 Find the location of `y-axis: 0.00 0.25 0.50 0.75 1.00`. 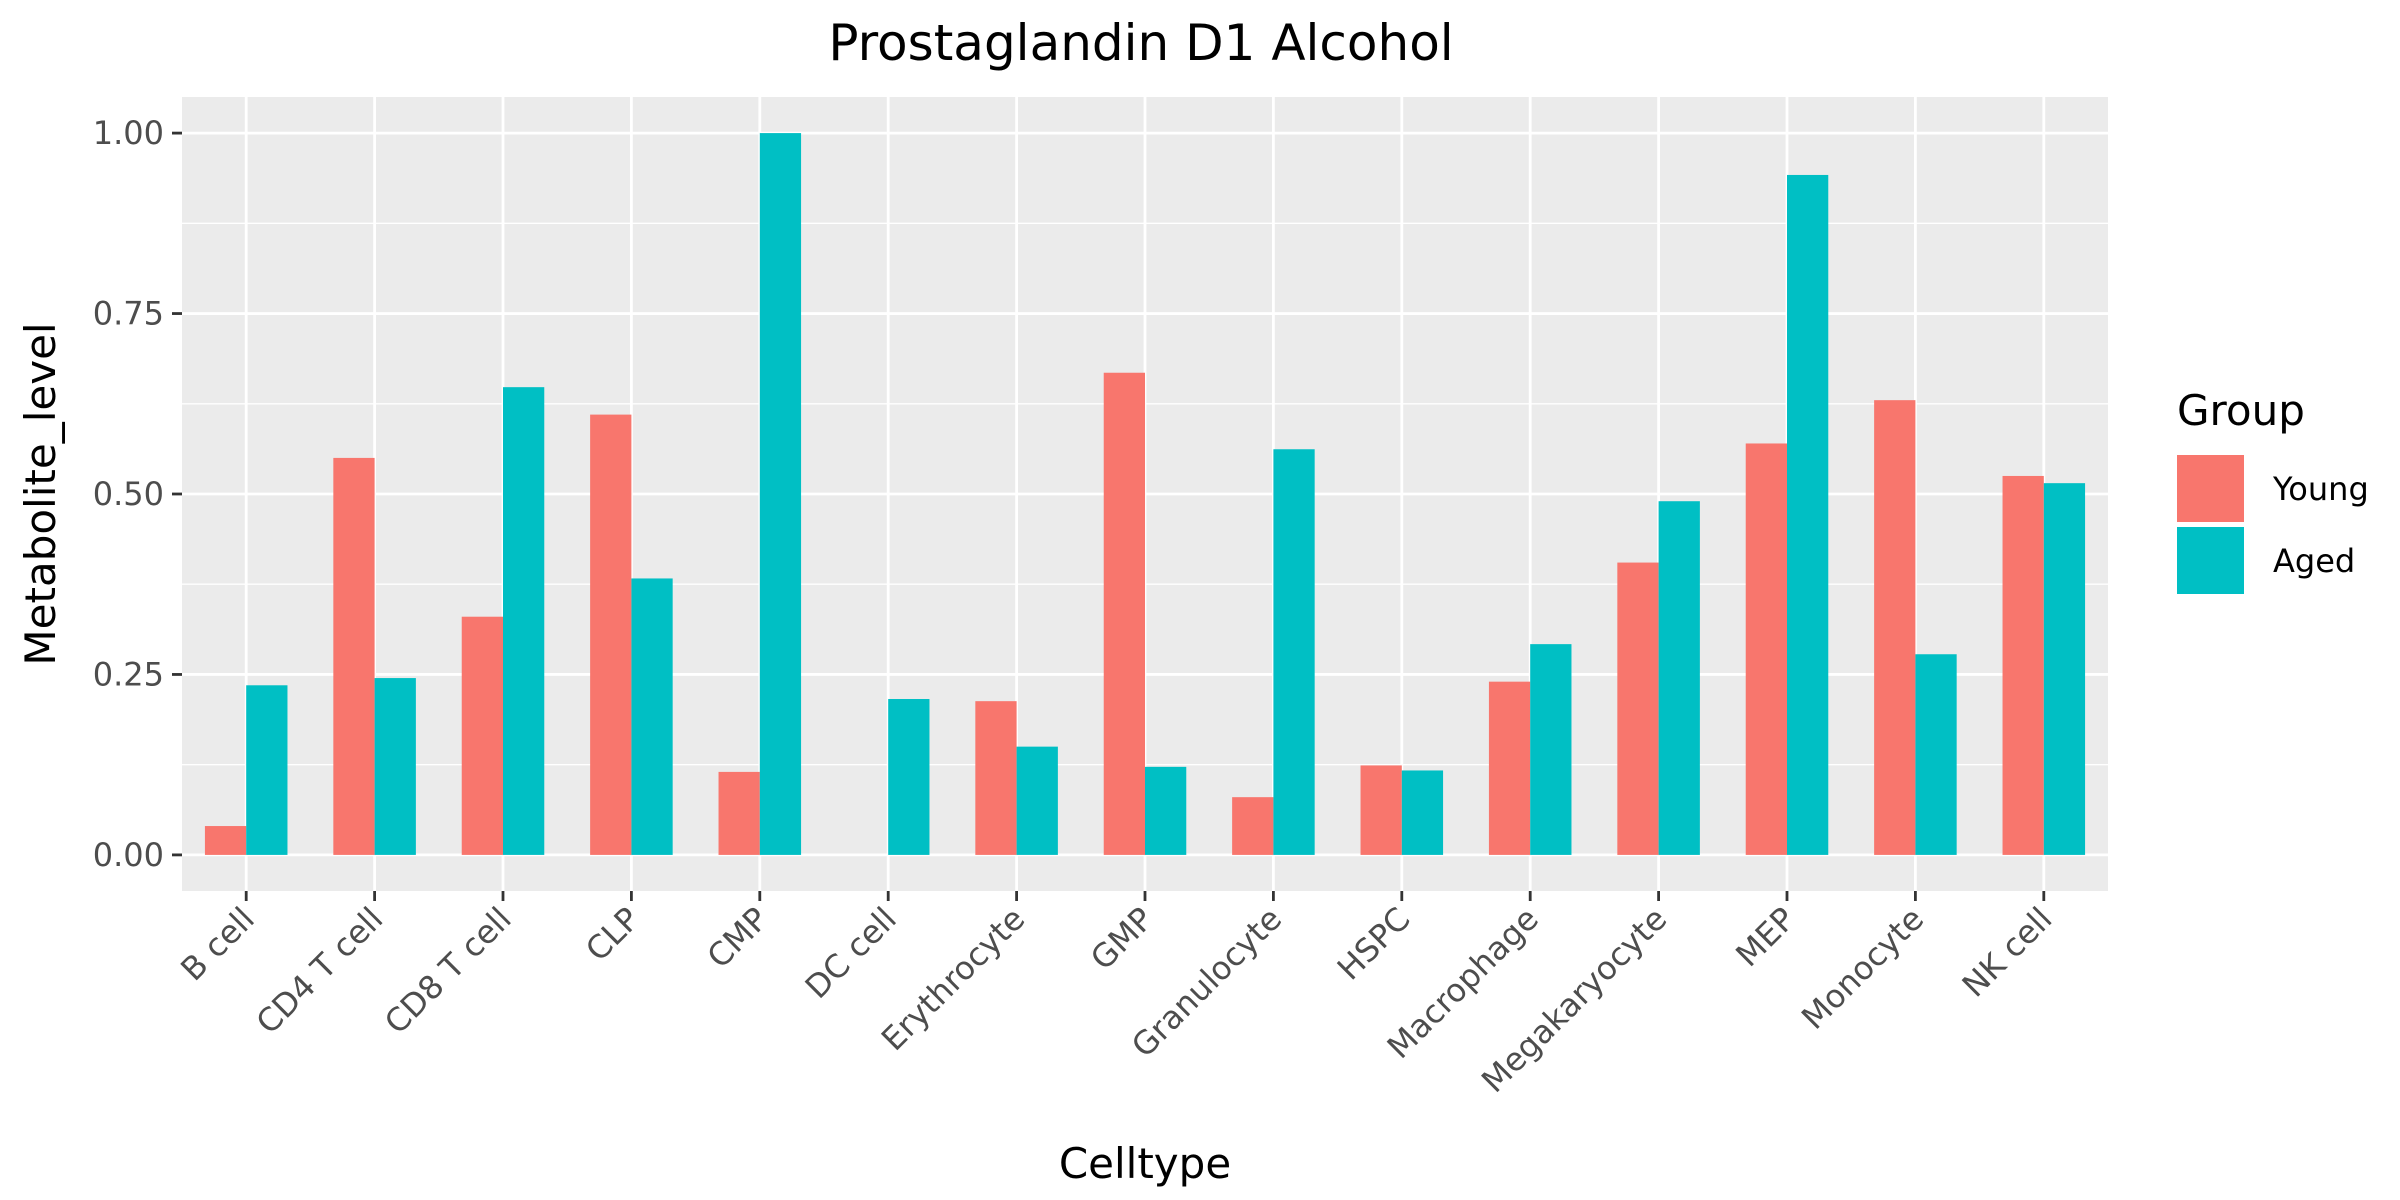

y-axis: 0.00 0.25 0.50 0.75 1.00 is located at coordinates (137, 494).